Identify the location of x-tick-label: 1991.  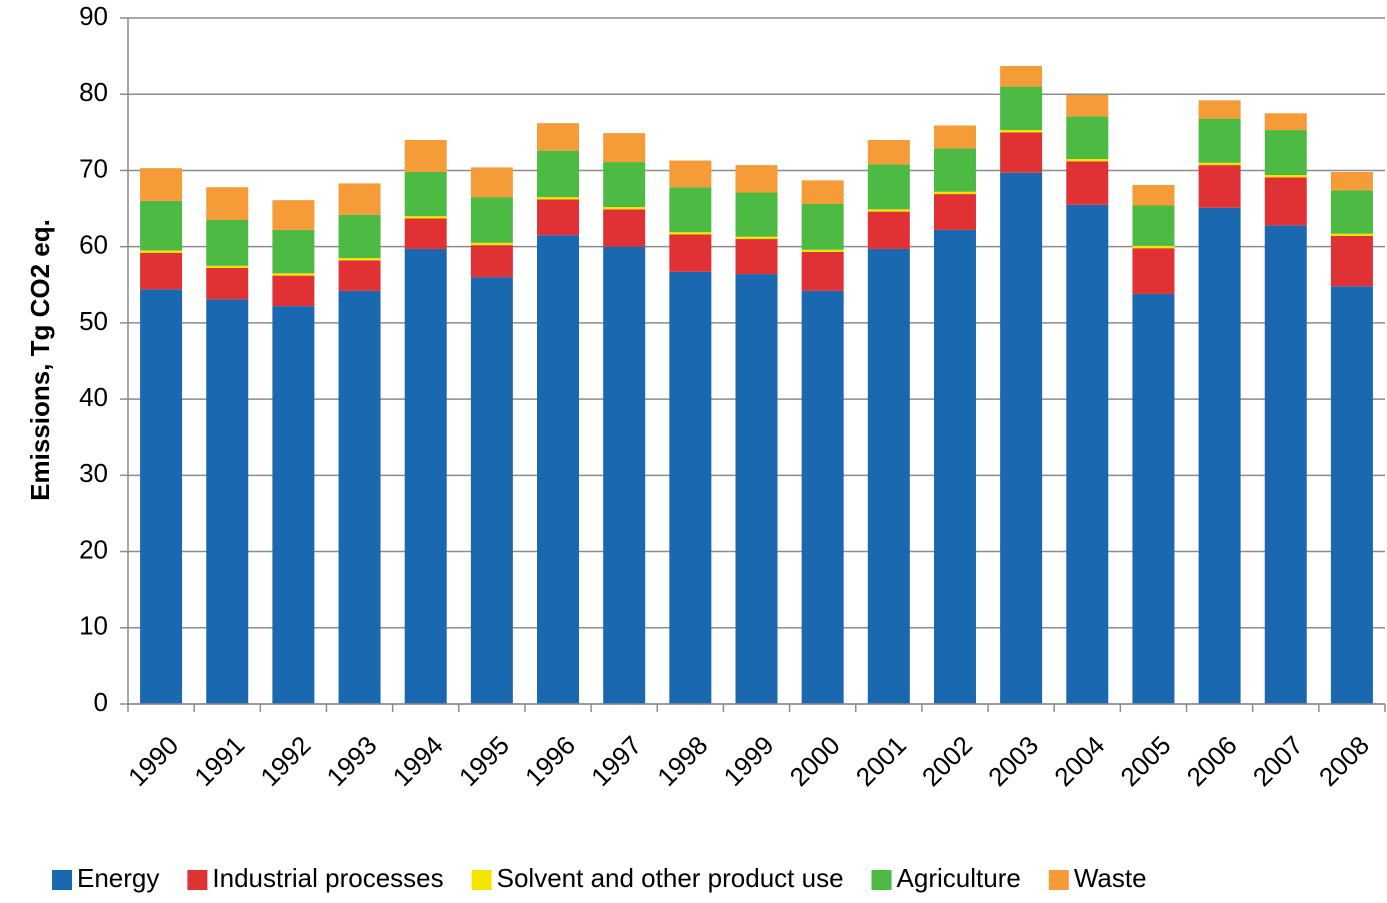
(219, 761).